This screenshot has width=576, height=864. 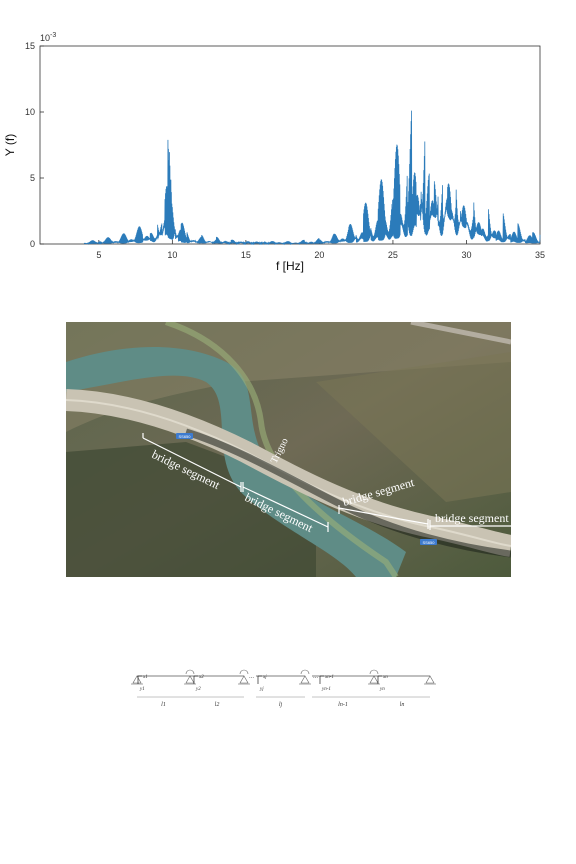 What do you see at coordinates (98, 255) in the screenshot?
I see `x-tick-label-0: 5` at bounding box center [98, 255].